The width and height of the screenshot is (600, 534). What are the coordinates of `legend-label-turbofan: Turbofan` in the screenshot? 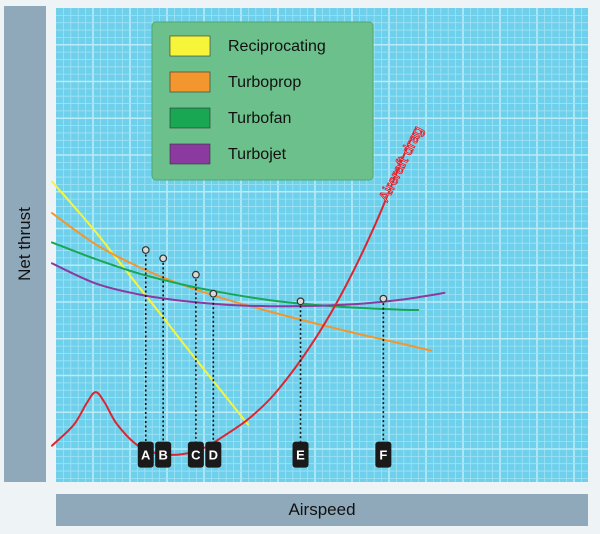 It's located at (259, 118).